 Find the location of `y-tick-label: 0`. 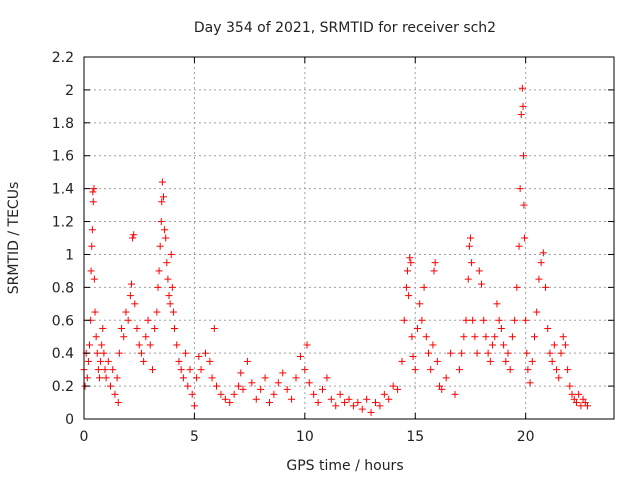

y-tick-label: 0 is located at coordinates (69, 420).